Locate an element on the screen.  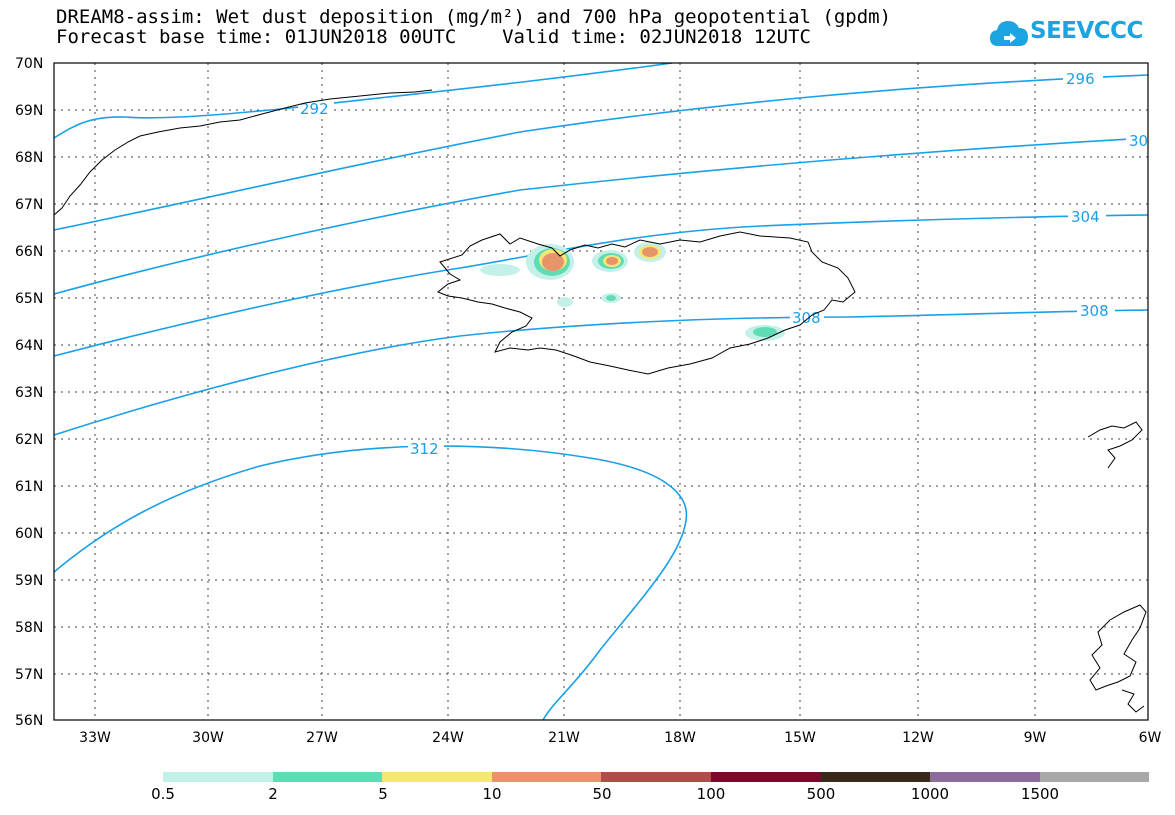
lon-label: 27W is located at coordinates (322, 738).